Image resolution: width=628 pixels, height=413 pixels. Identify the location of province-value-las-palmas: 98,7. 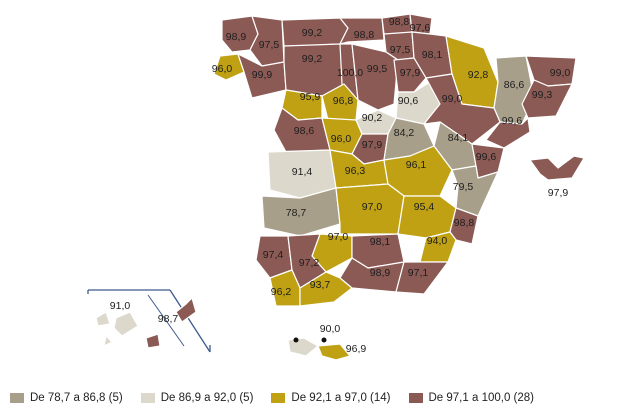
(168, 319).